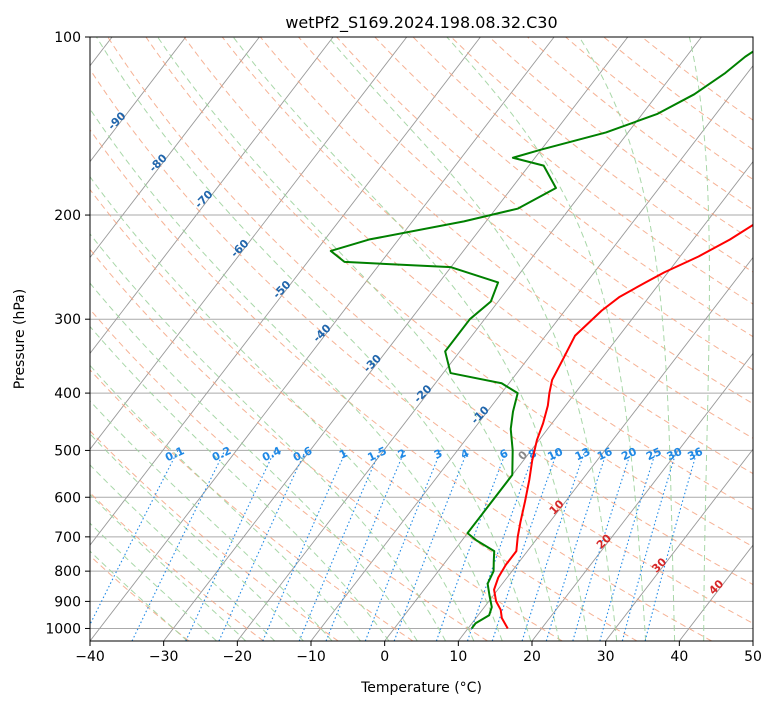 This screenshot has height=708, width=775. What do you see at coordinates (67, 602) in the screenshot?
I see `y-tick-label: 900` at bounding box center [67, 602].